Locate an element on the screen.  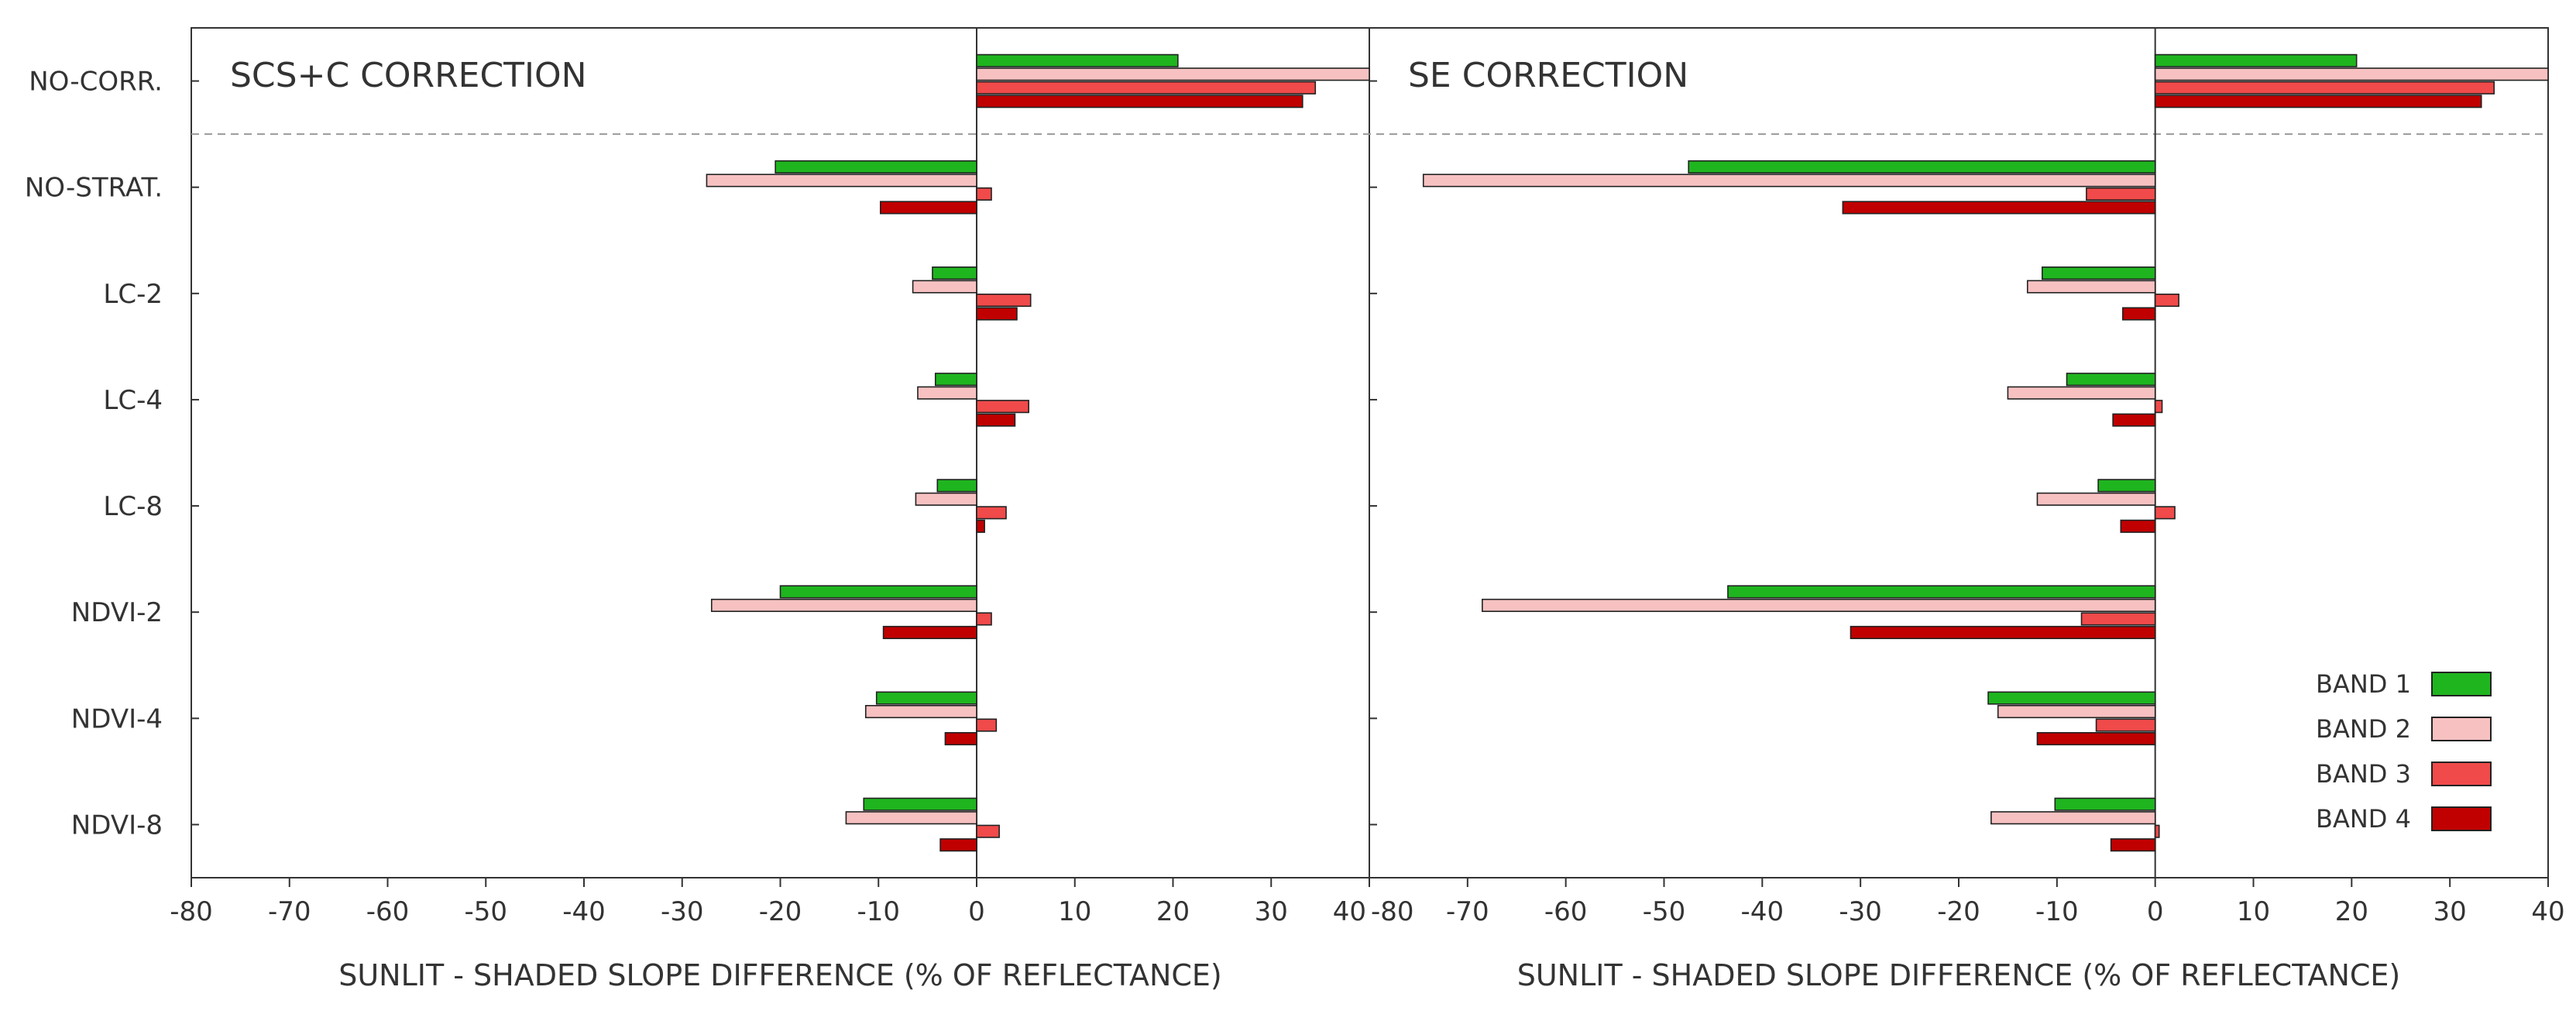
legend-label: BAND 2 is located at coordinates (2363, 729).